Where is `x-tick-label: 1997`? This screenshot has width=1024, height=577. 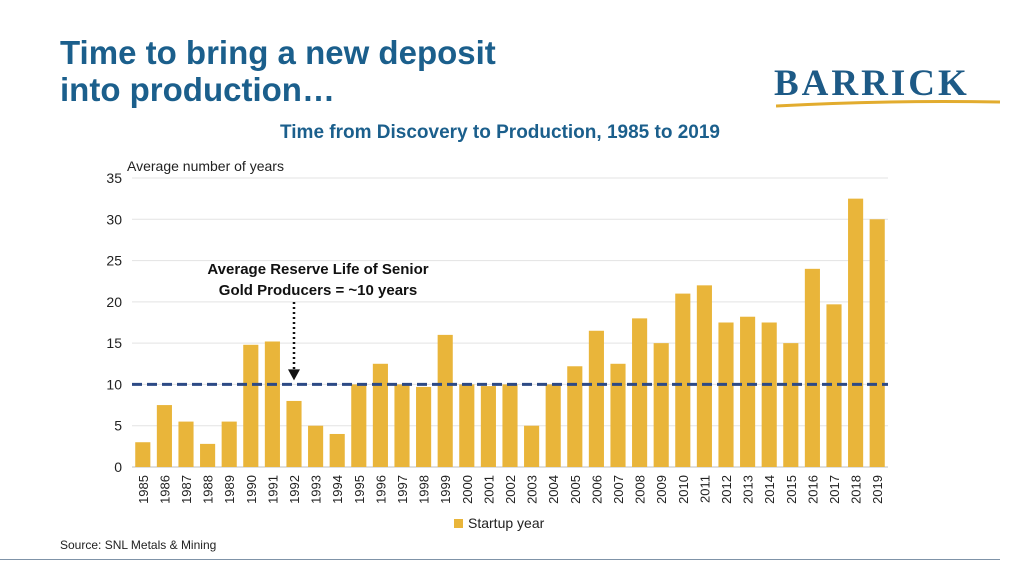
x-tick-label: 1997 is located at coordinates (402, 489).